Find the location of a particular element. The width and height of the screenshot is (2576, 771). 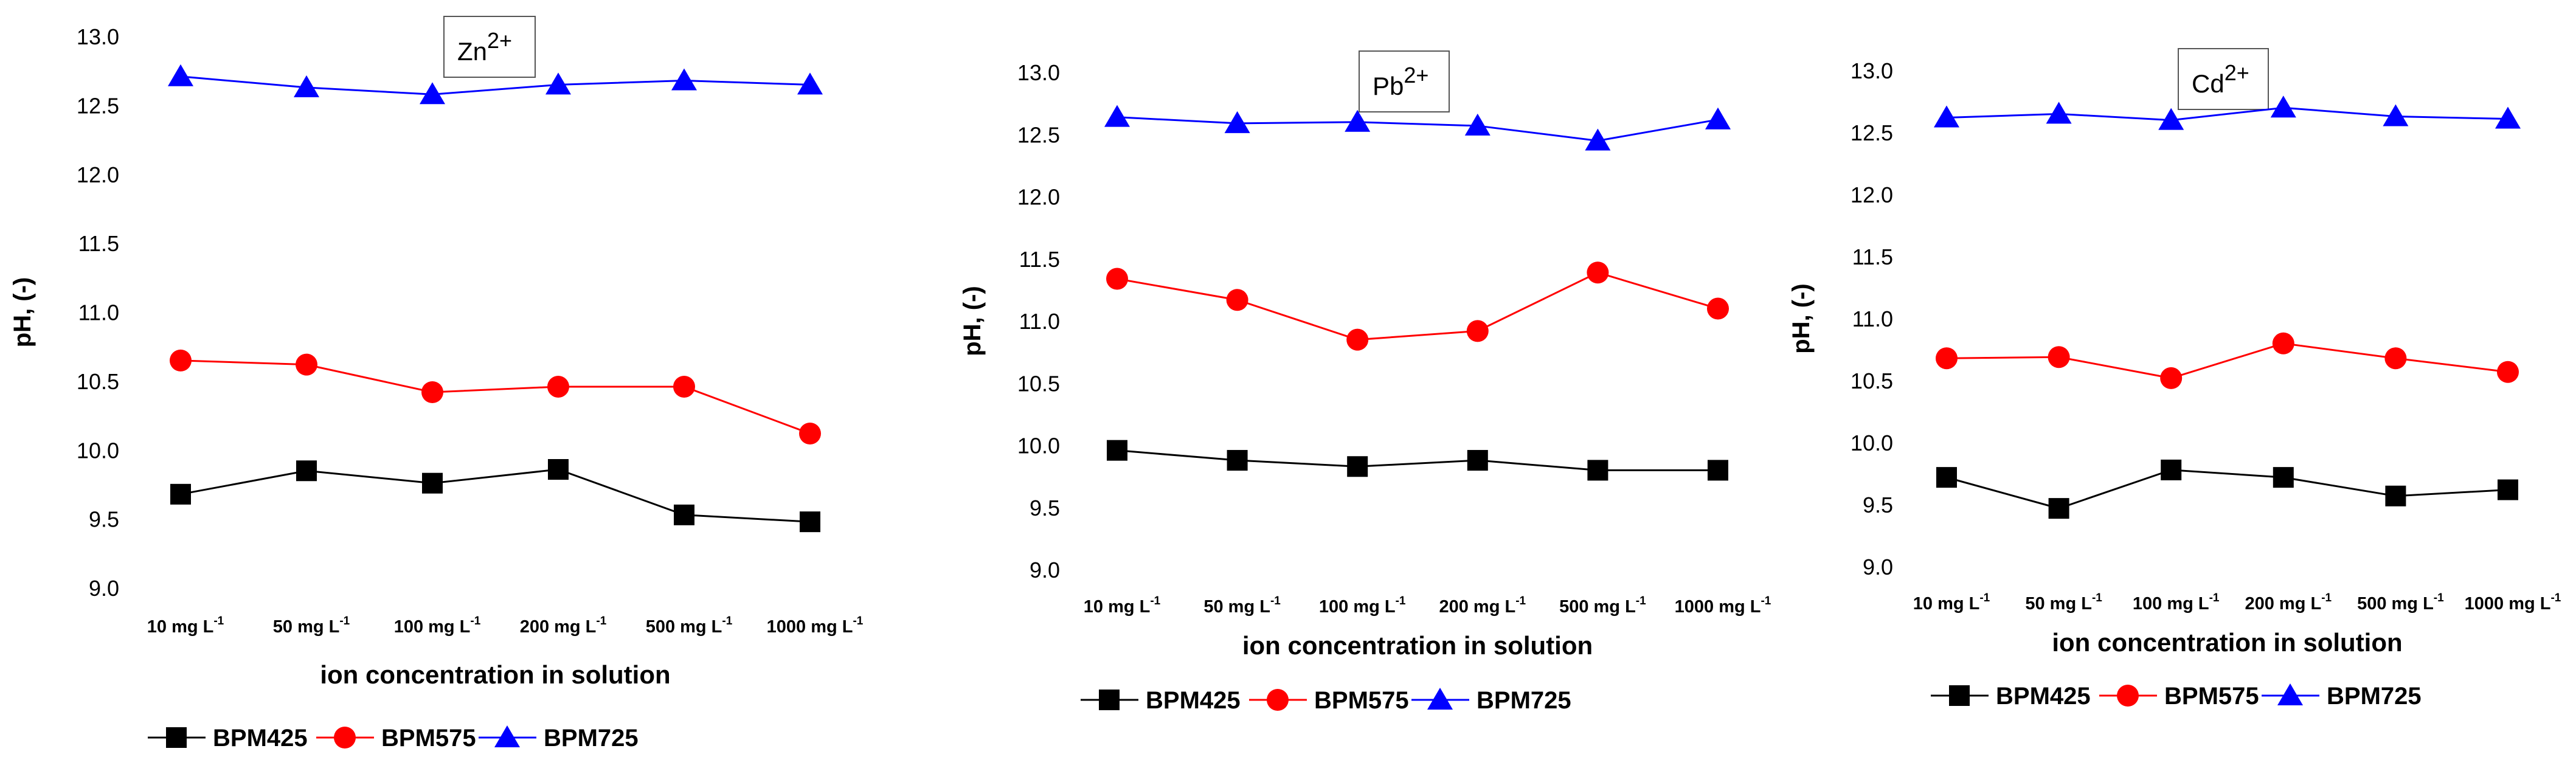

legend: BPM425 BPM575 BPM725 is located at coordinates (1326, 700).